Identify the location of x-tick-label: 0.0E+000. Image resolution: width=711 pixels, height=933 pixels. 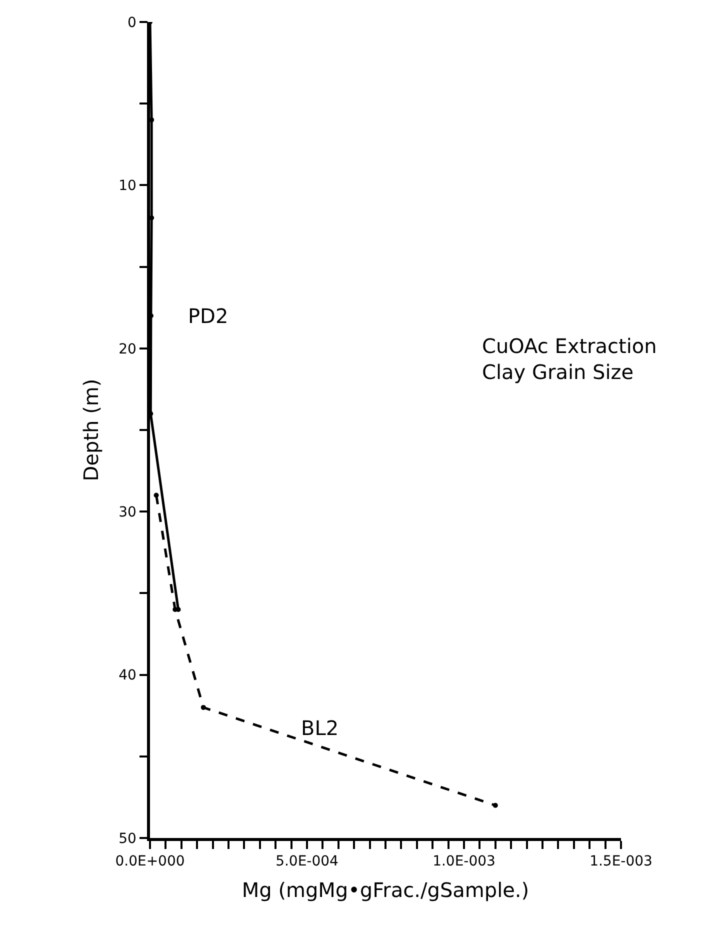
(150, 862).